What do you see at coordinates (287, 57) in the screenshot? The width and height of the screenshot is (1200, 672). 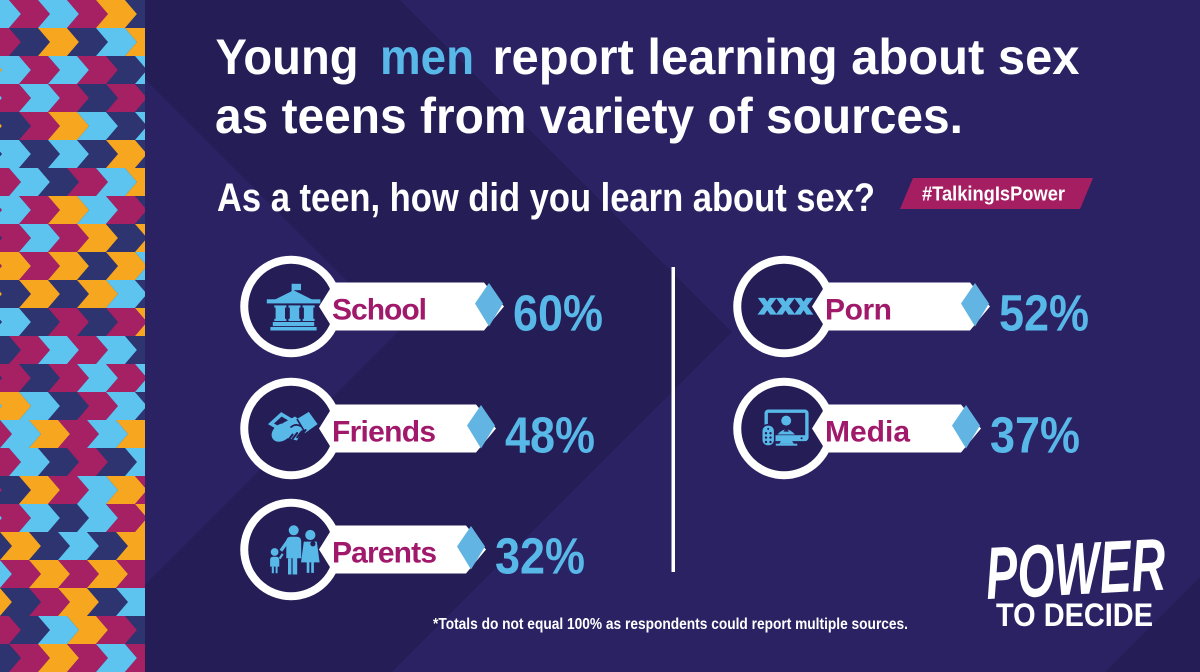 I see `svg-text: Young` at bounding box center [287, 57].